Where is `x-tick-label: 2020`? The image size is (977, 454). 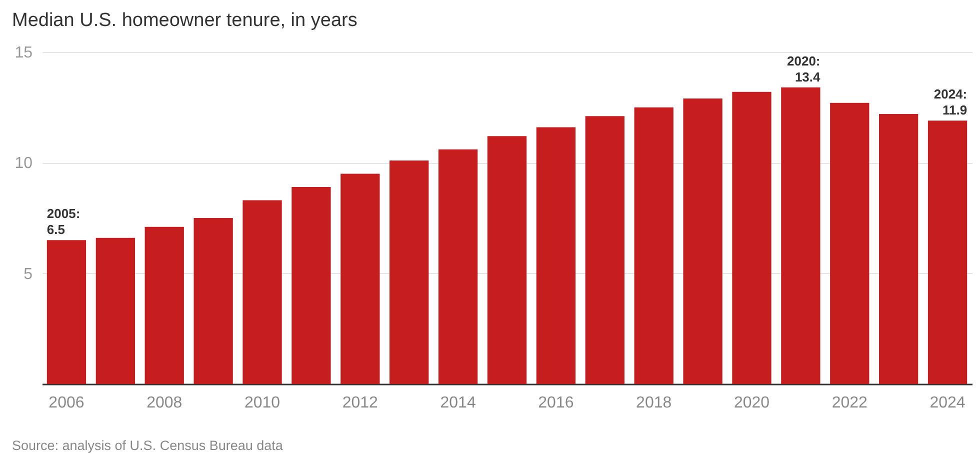
x-tick-label: 2020 is located at coordinates (752, 403).